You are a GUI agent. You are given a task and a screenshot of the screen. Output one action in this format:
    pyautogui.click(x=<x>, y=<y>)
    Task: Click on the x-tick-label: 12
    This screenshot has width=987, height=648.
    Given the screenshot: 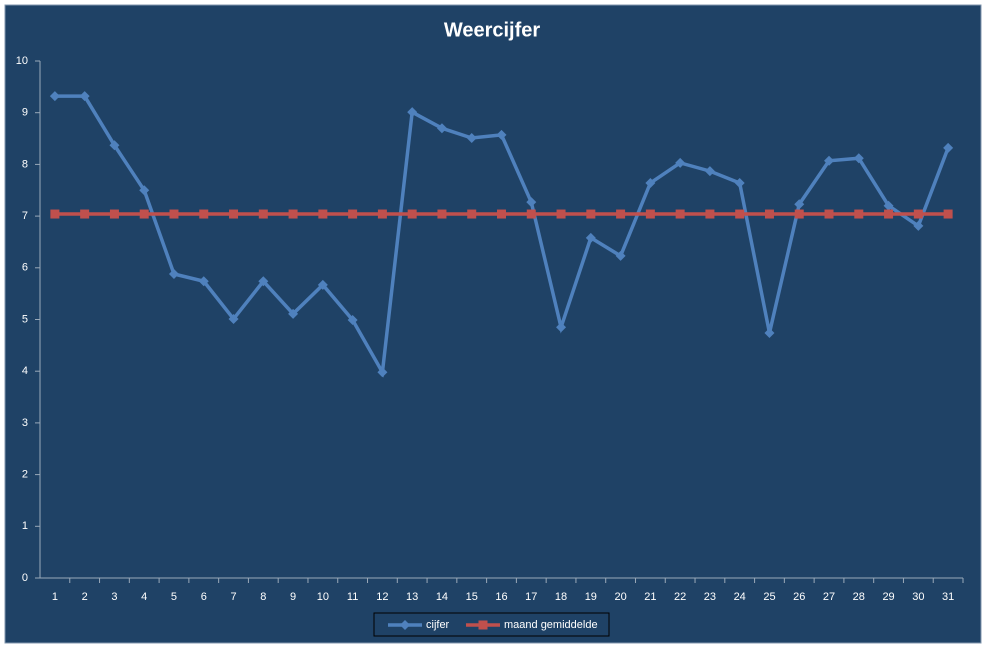 What is the action you would take?
    pyautogui.click(x=382, y=597)
    